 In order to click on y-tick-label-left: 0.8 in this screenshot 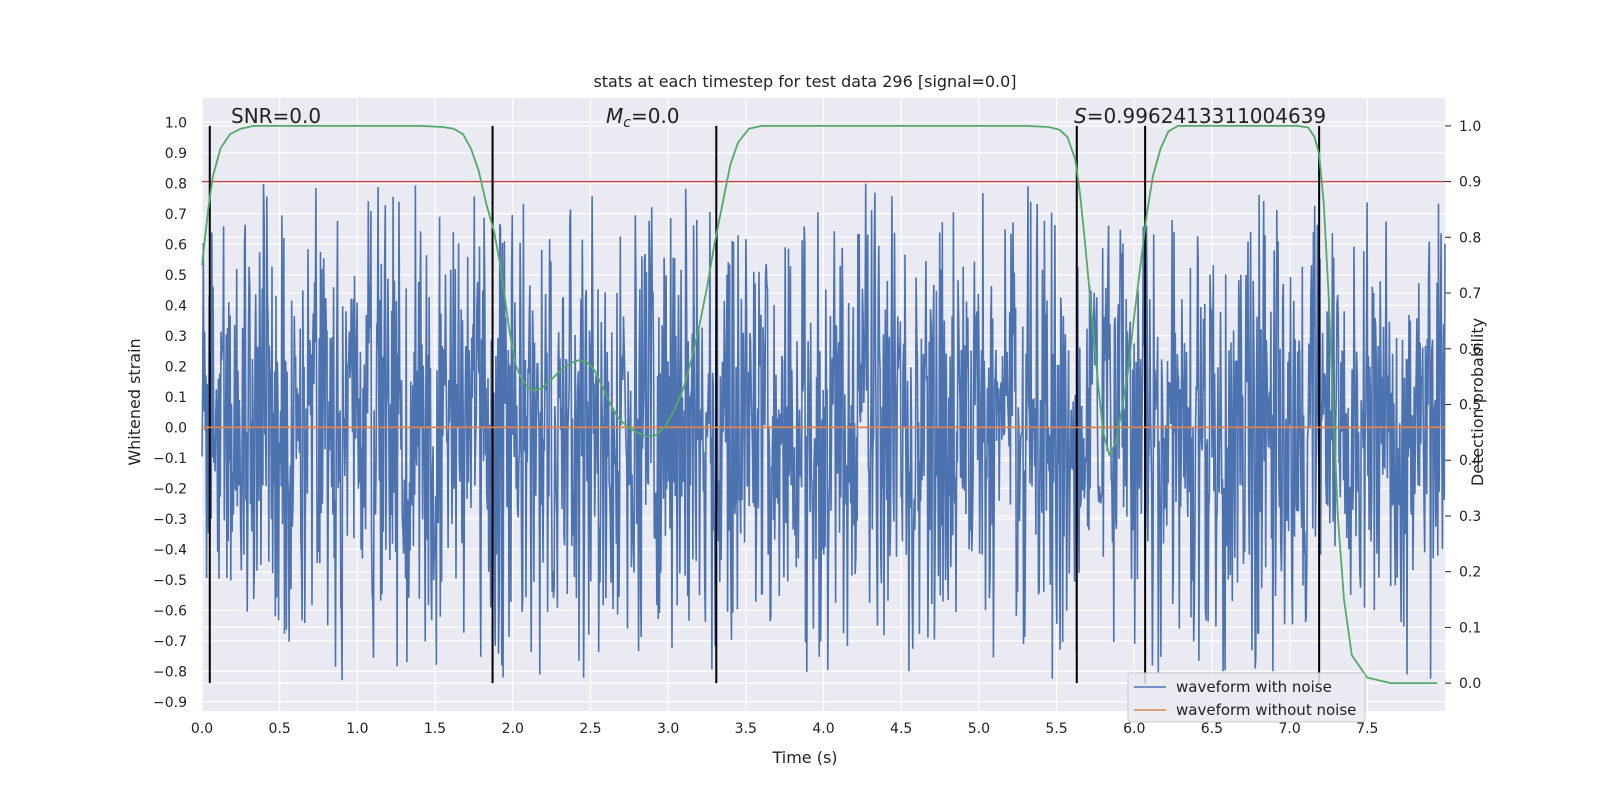, I will do `click(176, 184)`.